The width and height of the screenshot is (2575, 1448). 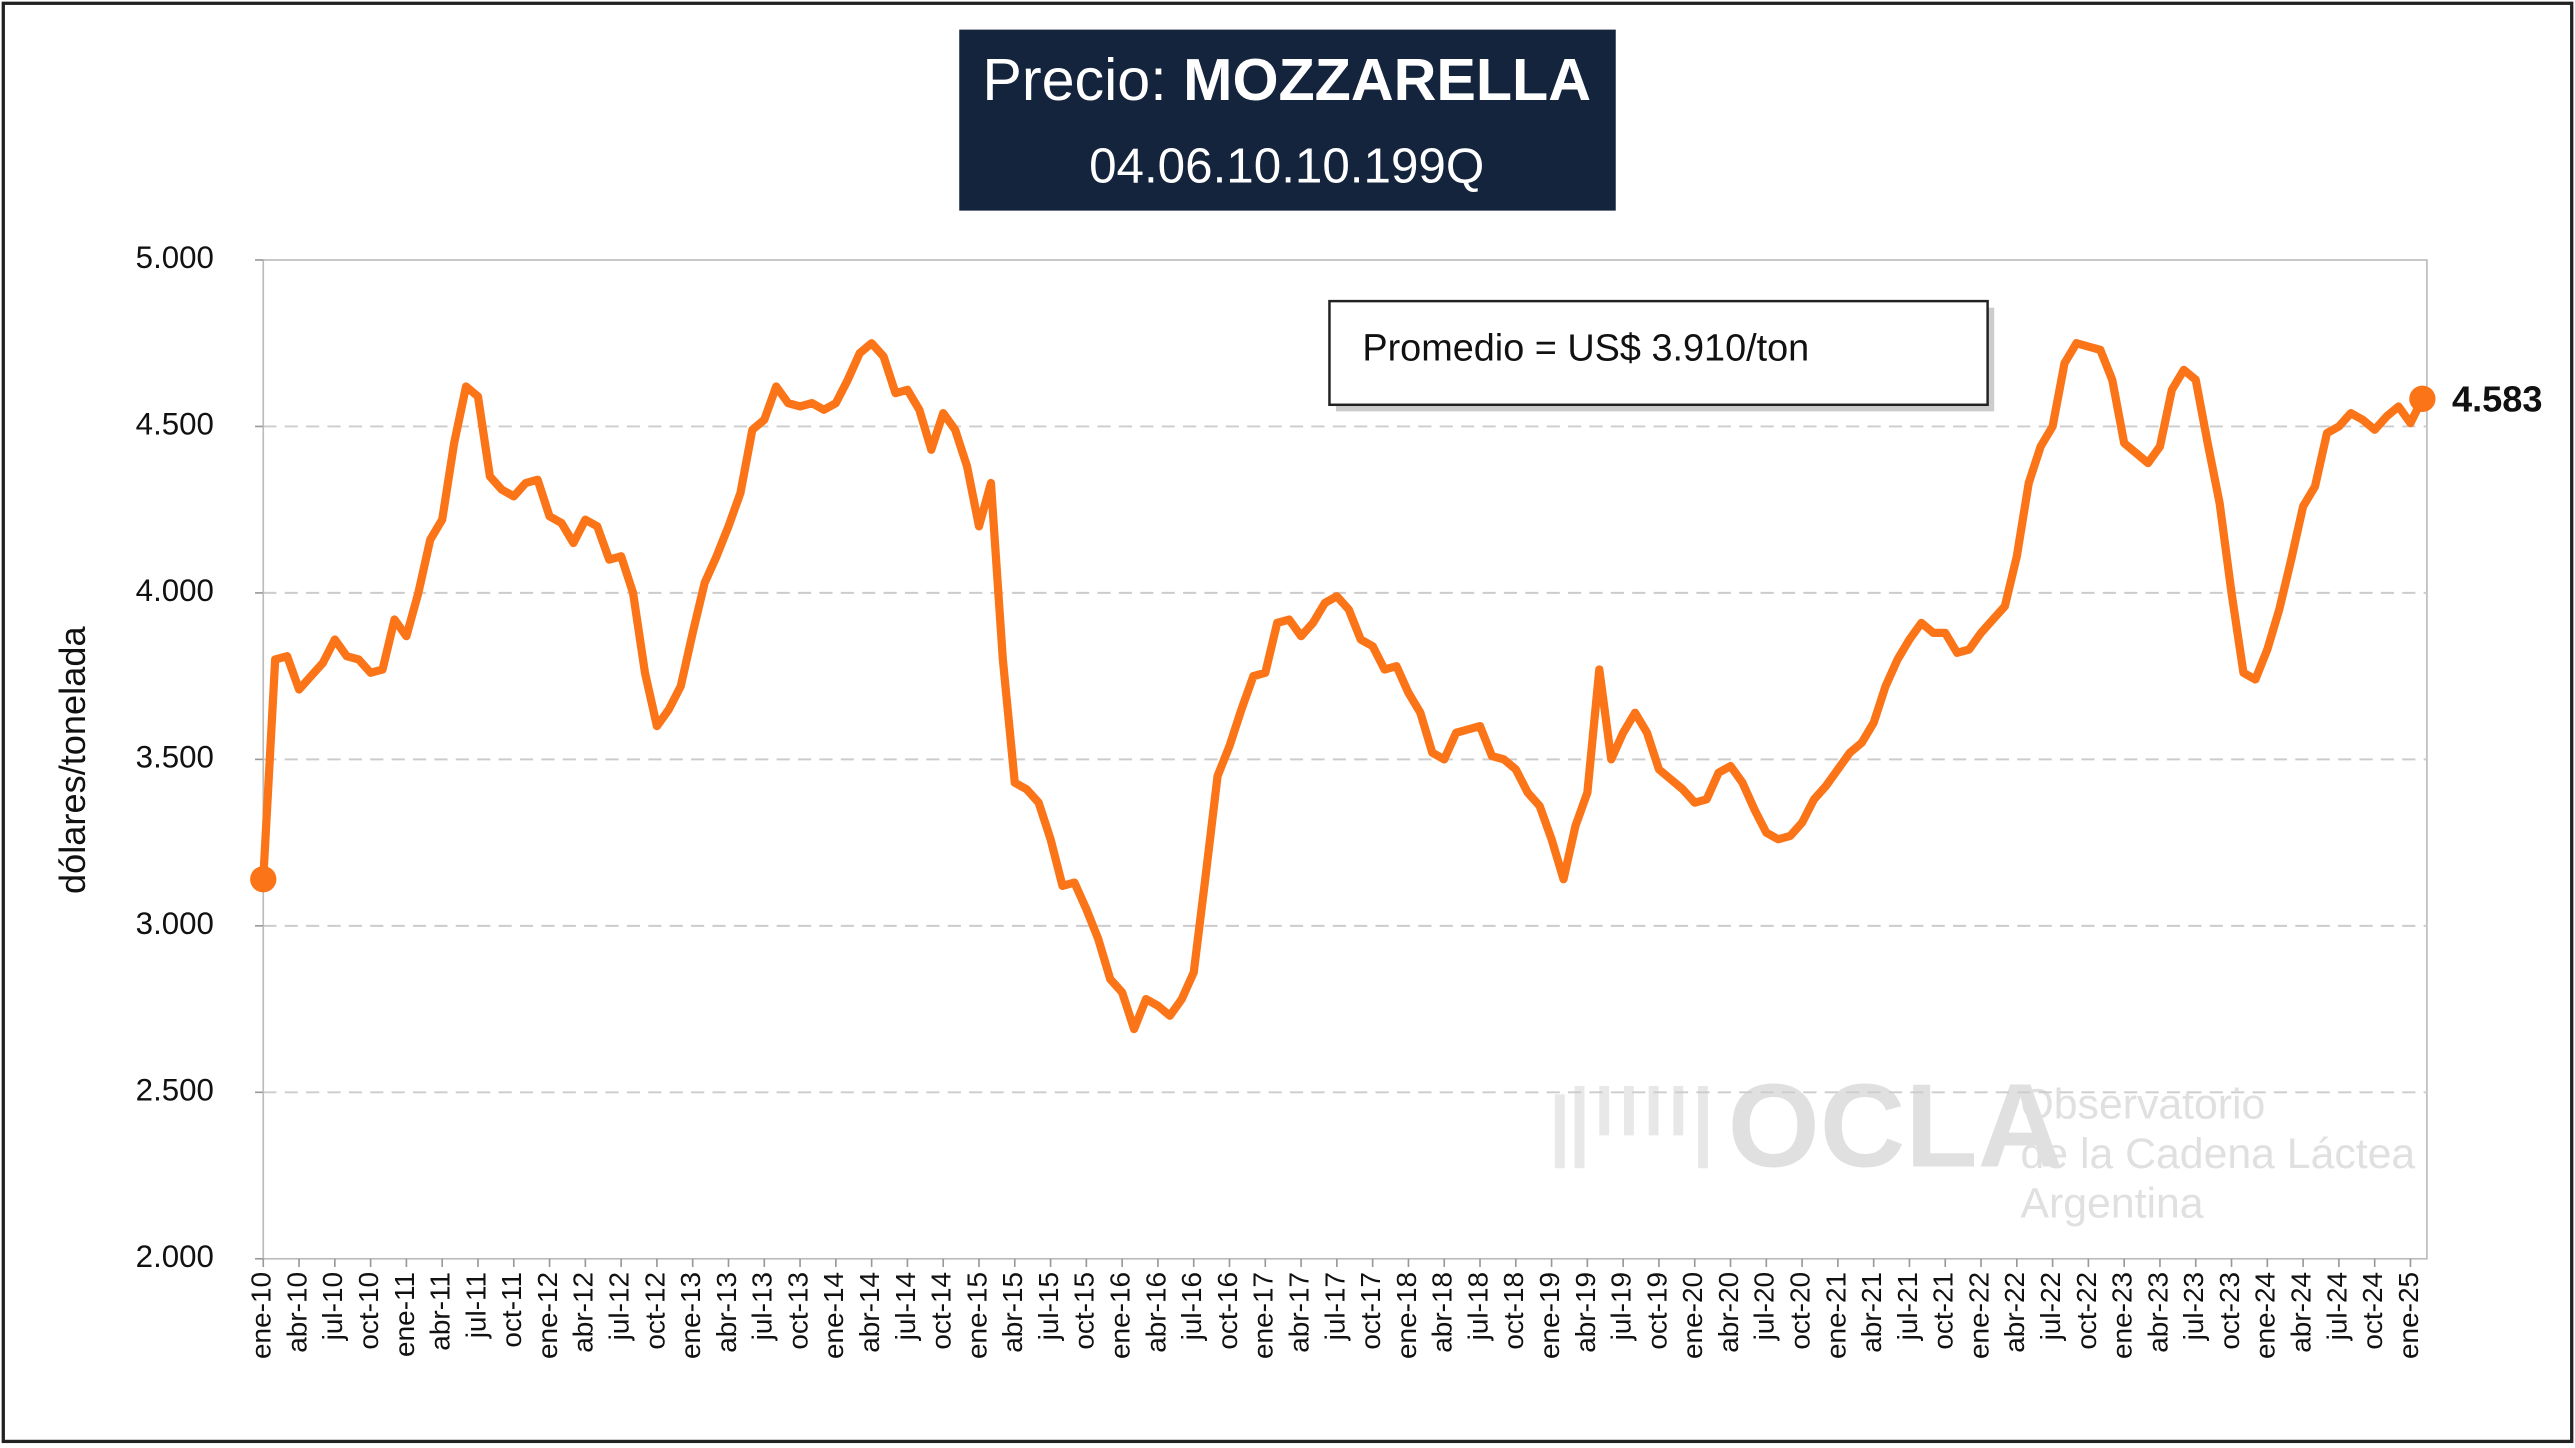 What do you see at coordinates (869, 1312) in the screenshot?
I see `x-tick-label: abr-14` at bounding box center [869, 1312].